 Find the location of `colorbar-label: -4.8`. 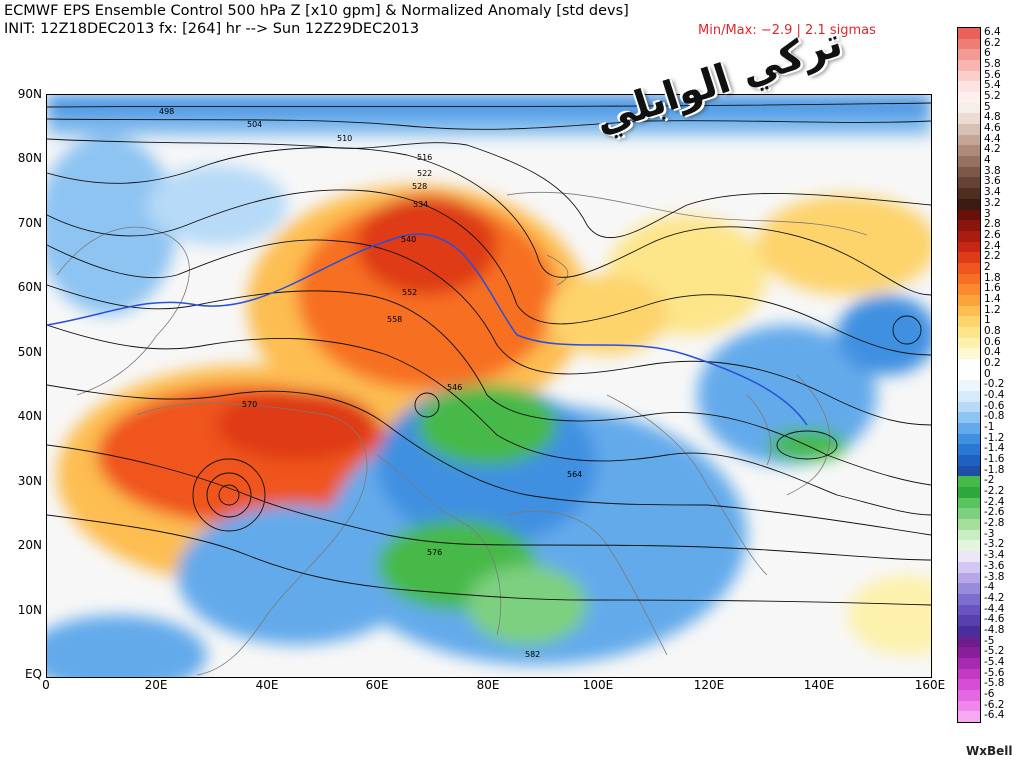

colorbar-label: -4.8 is located at coordinates (994, 629).